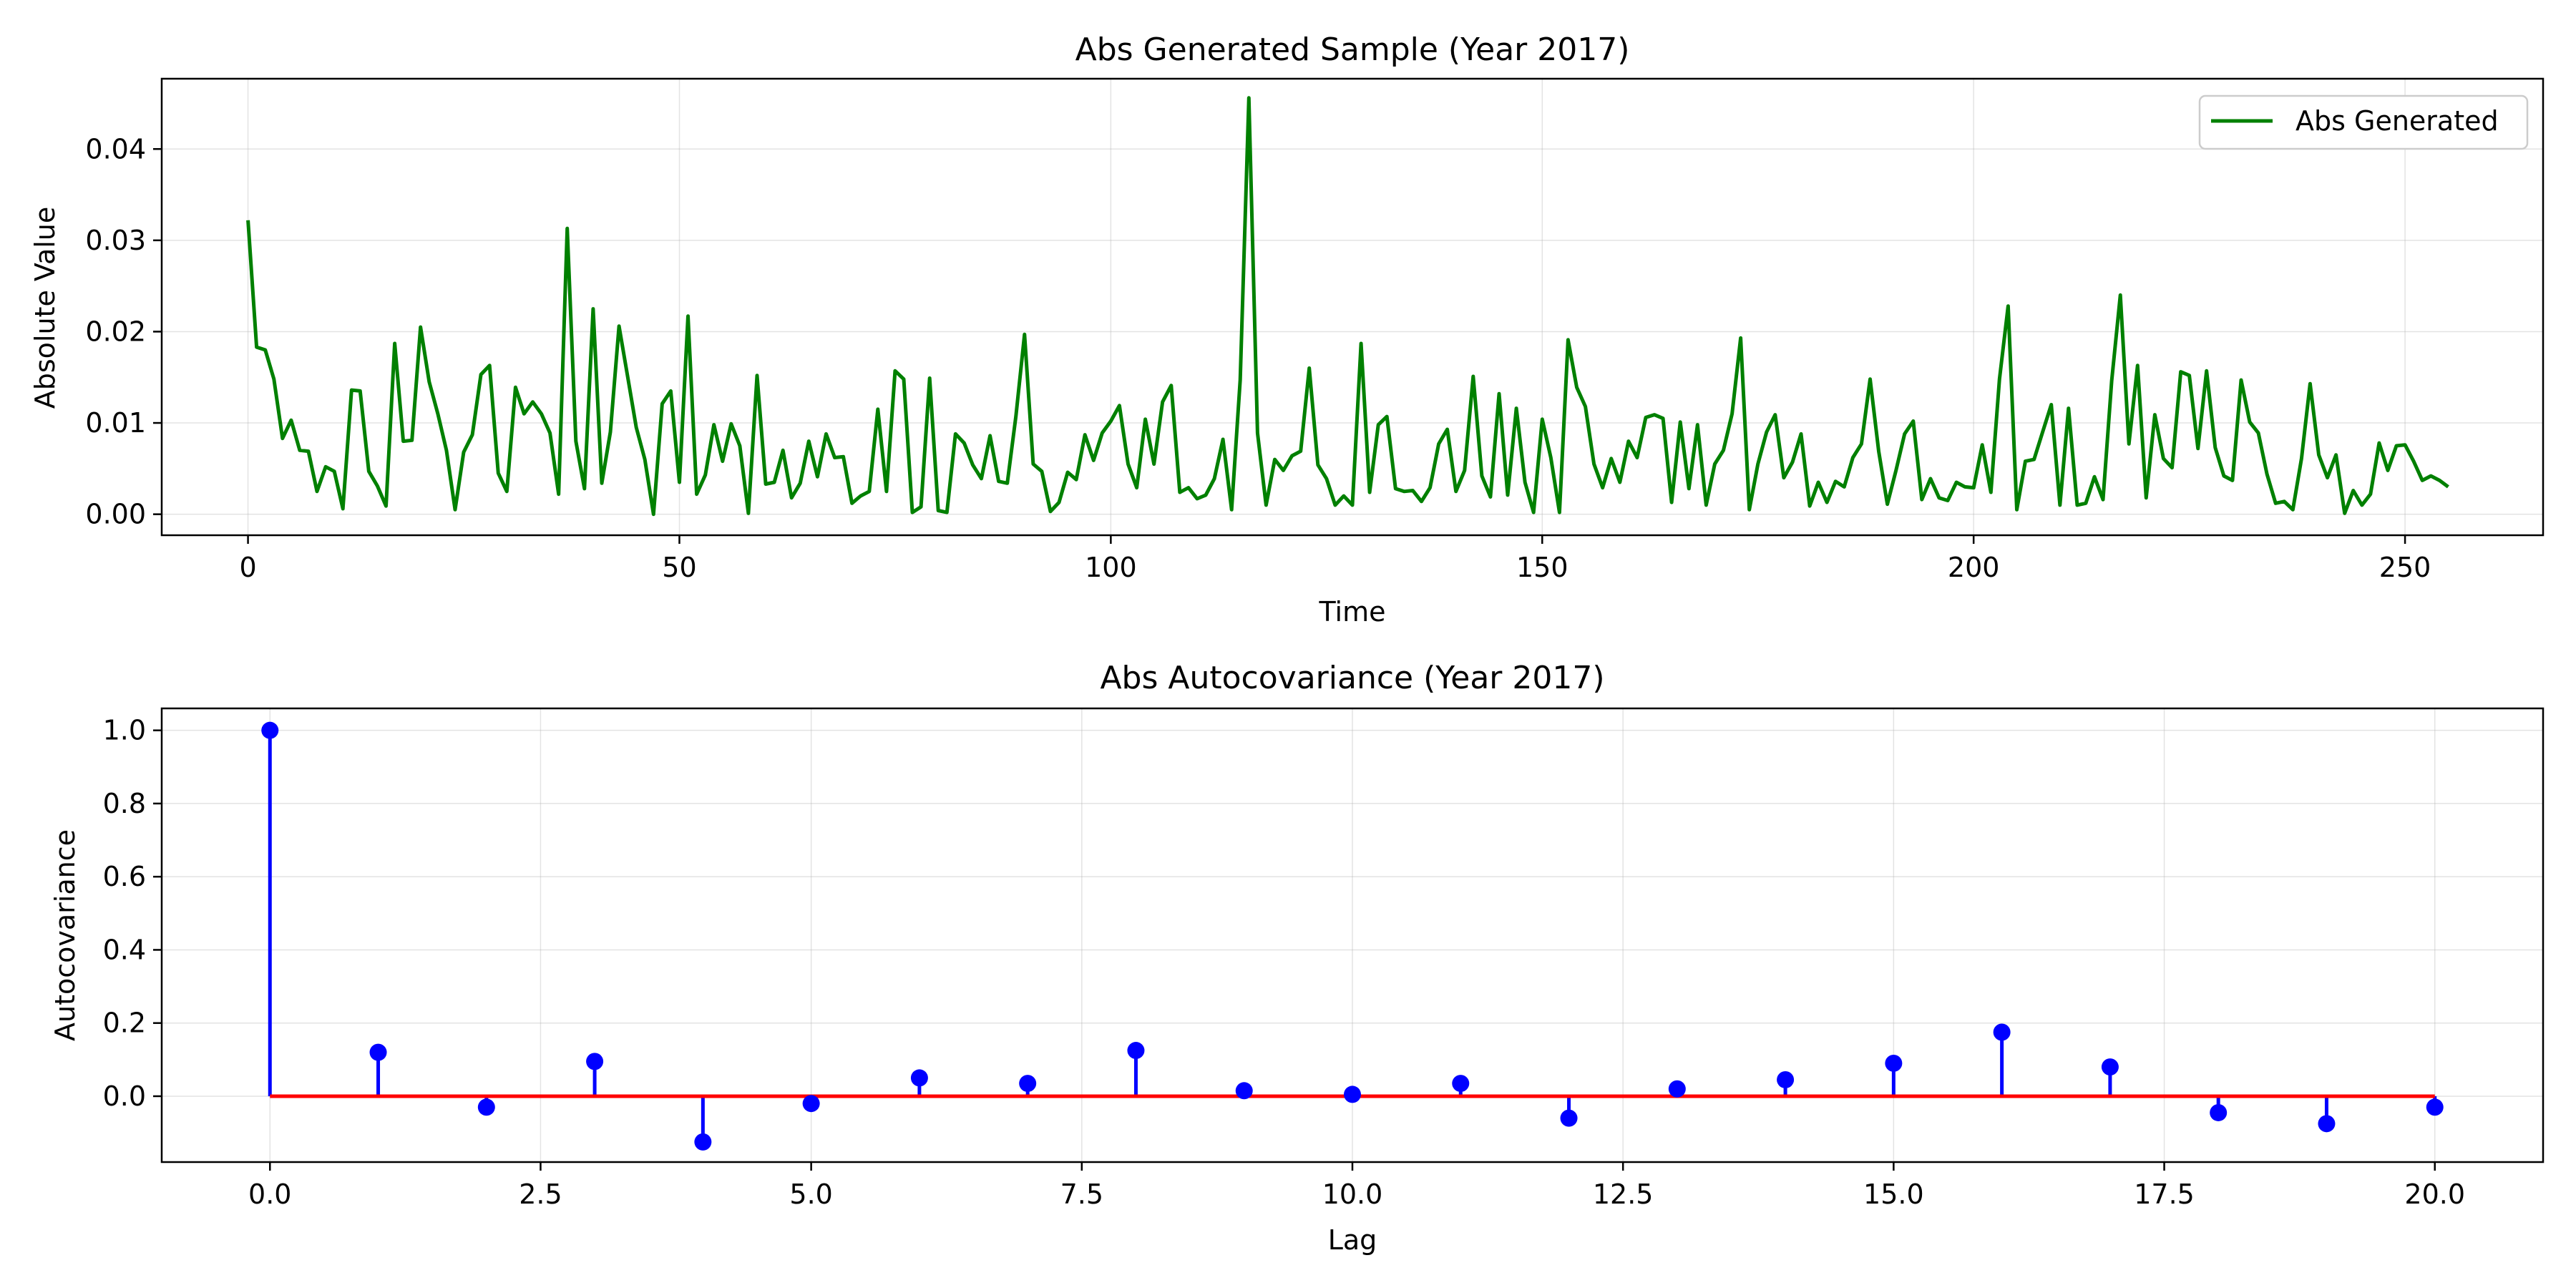 This screenshot has width=2576, height=1288. I want to click on x-tick-label: 15.0, so click(1893, 1194).